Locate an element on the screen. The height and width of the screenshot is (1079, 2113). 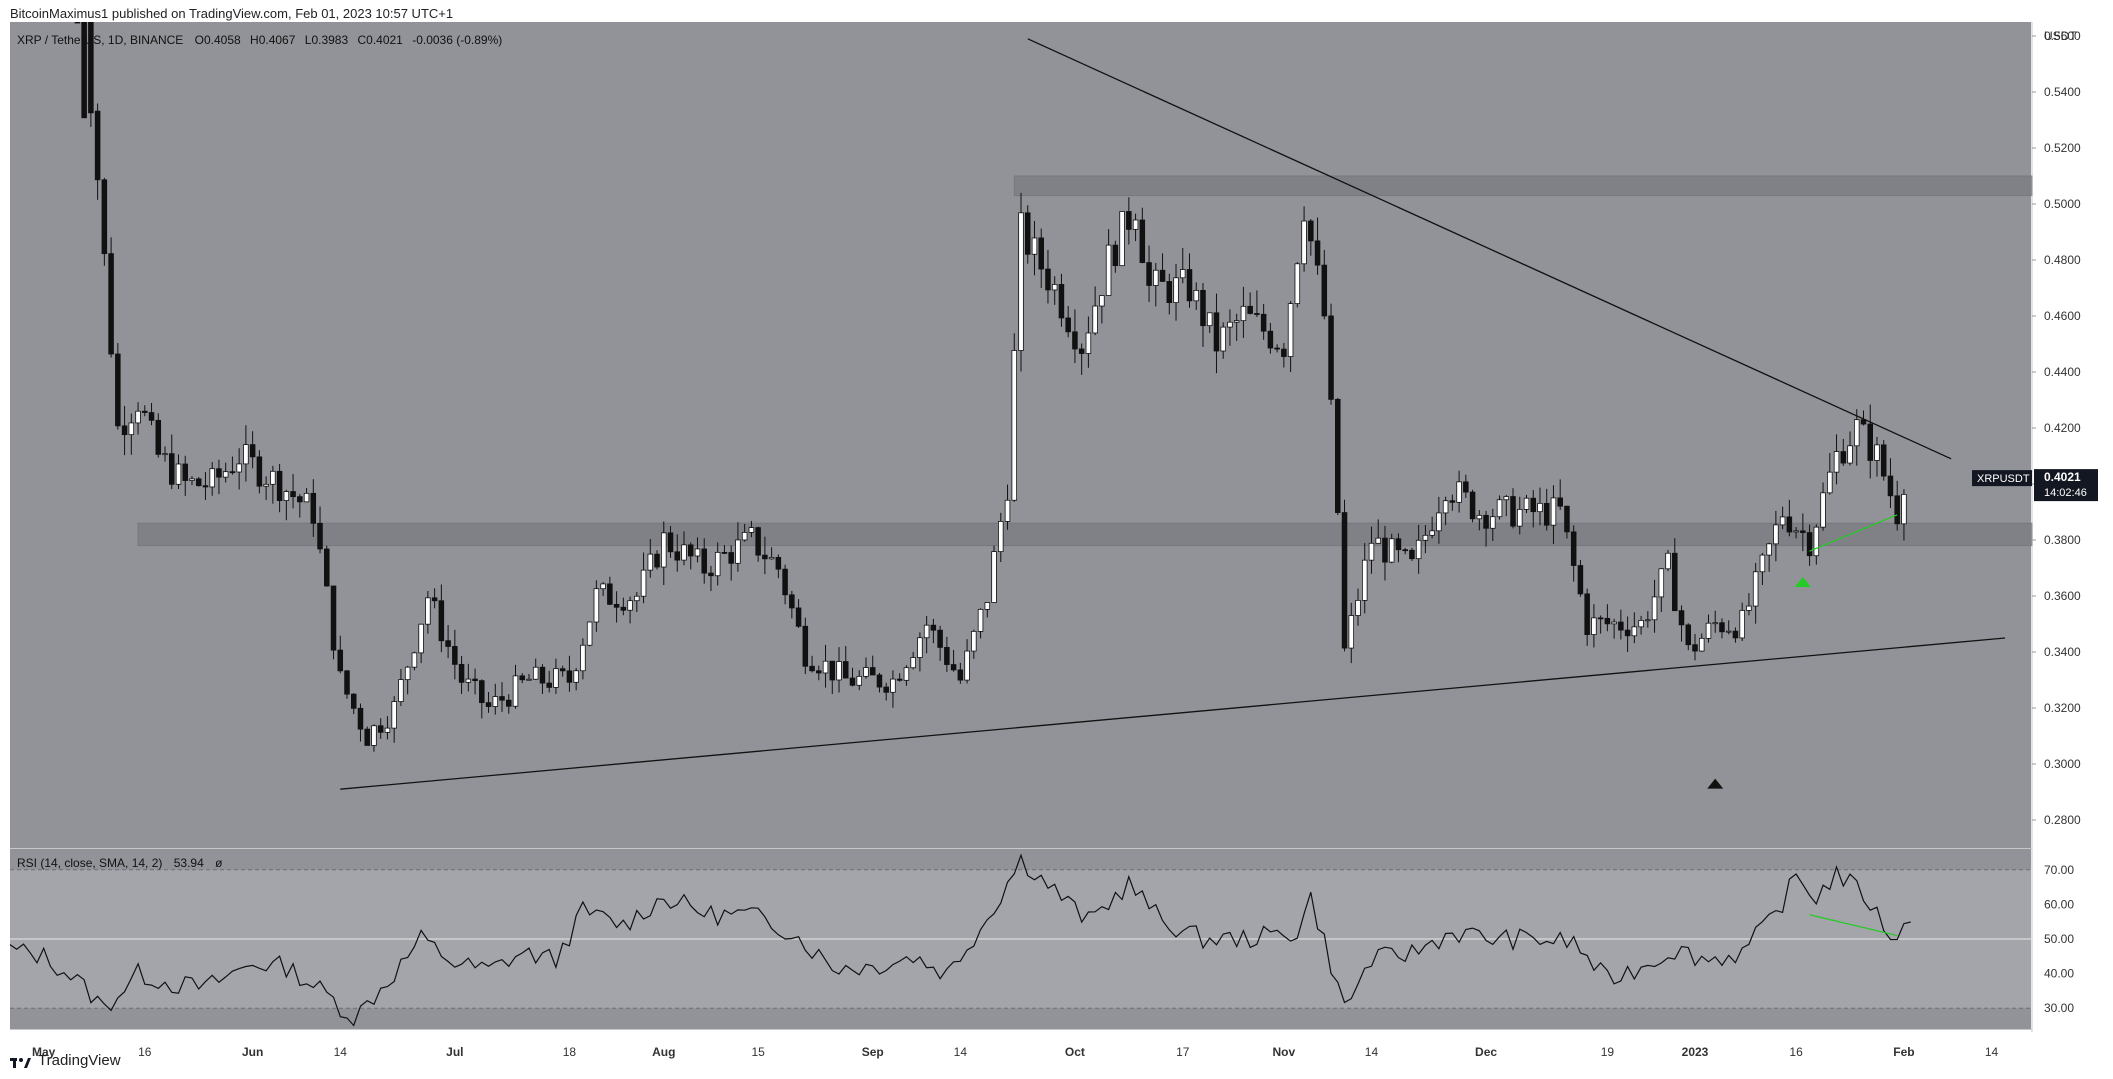
rsi-tick-label-0: 30.00 is located at coordinates (2059, 1008).